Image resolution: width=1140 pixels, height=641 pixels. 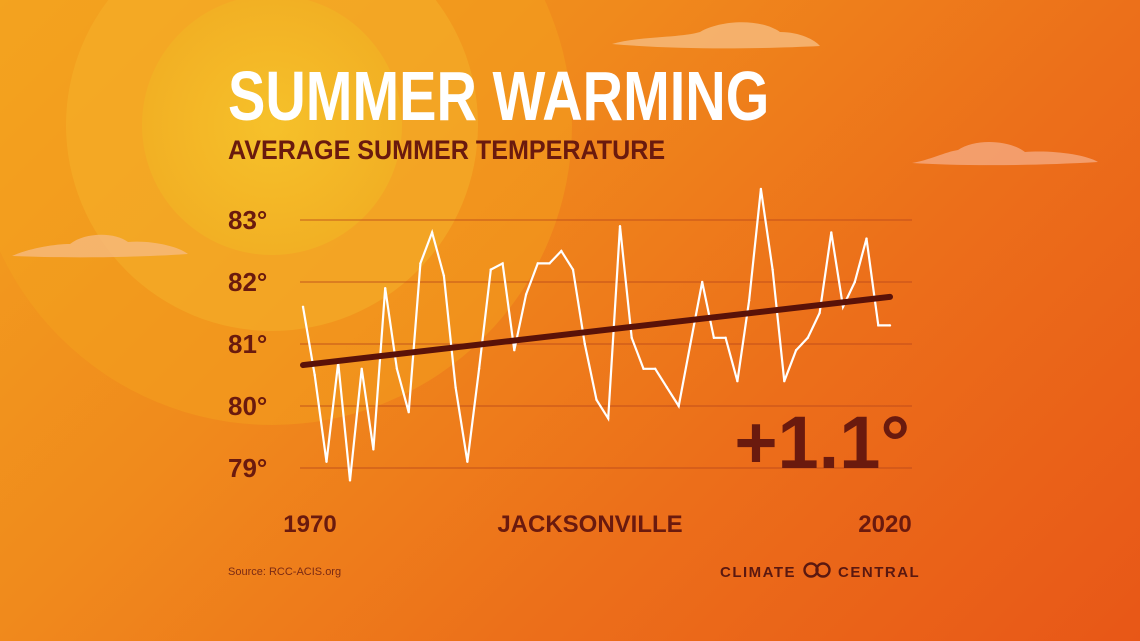 What do you see at coordinates (247, 282) in the screenshot?
I see `y-tick-label: 82°` at bounding box center [247, 282].